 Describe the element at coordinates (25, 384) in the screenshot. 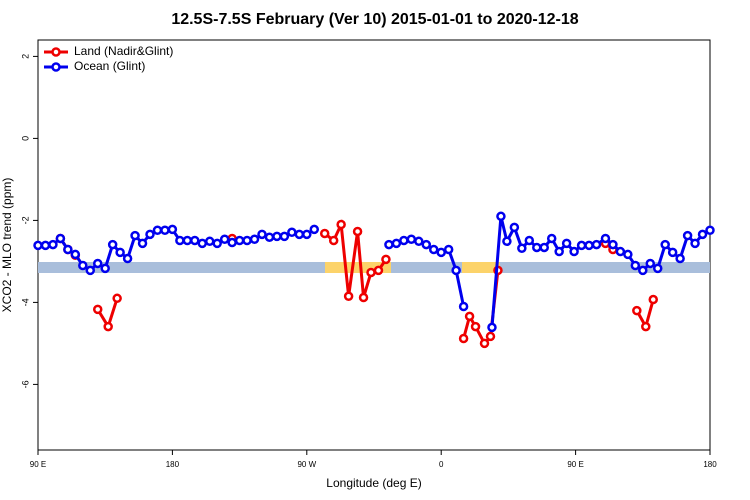

I see `y-tick-label: -6` at that location.